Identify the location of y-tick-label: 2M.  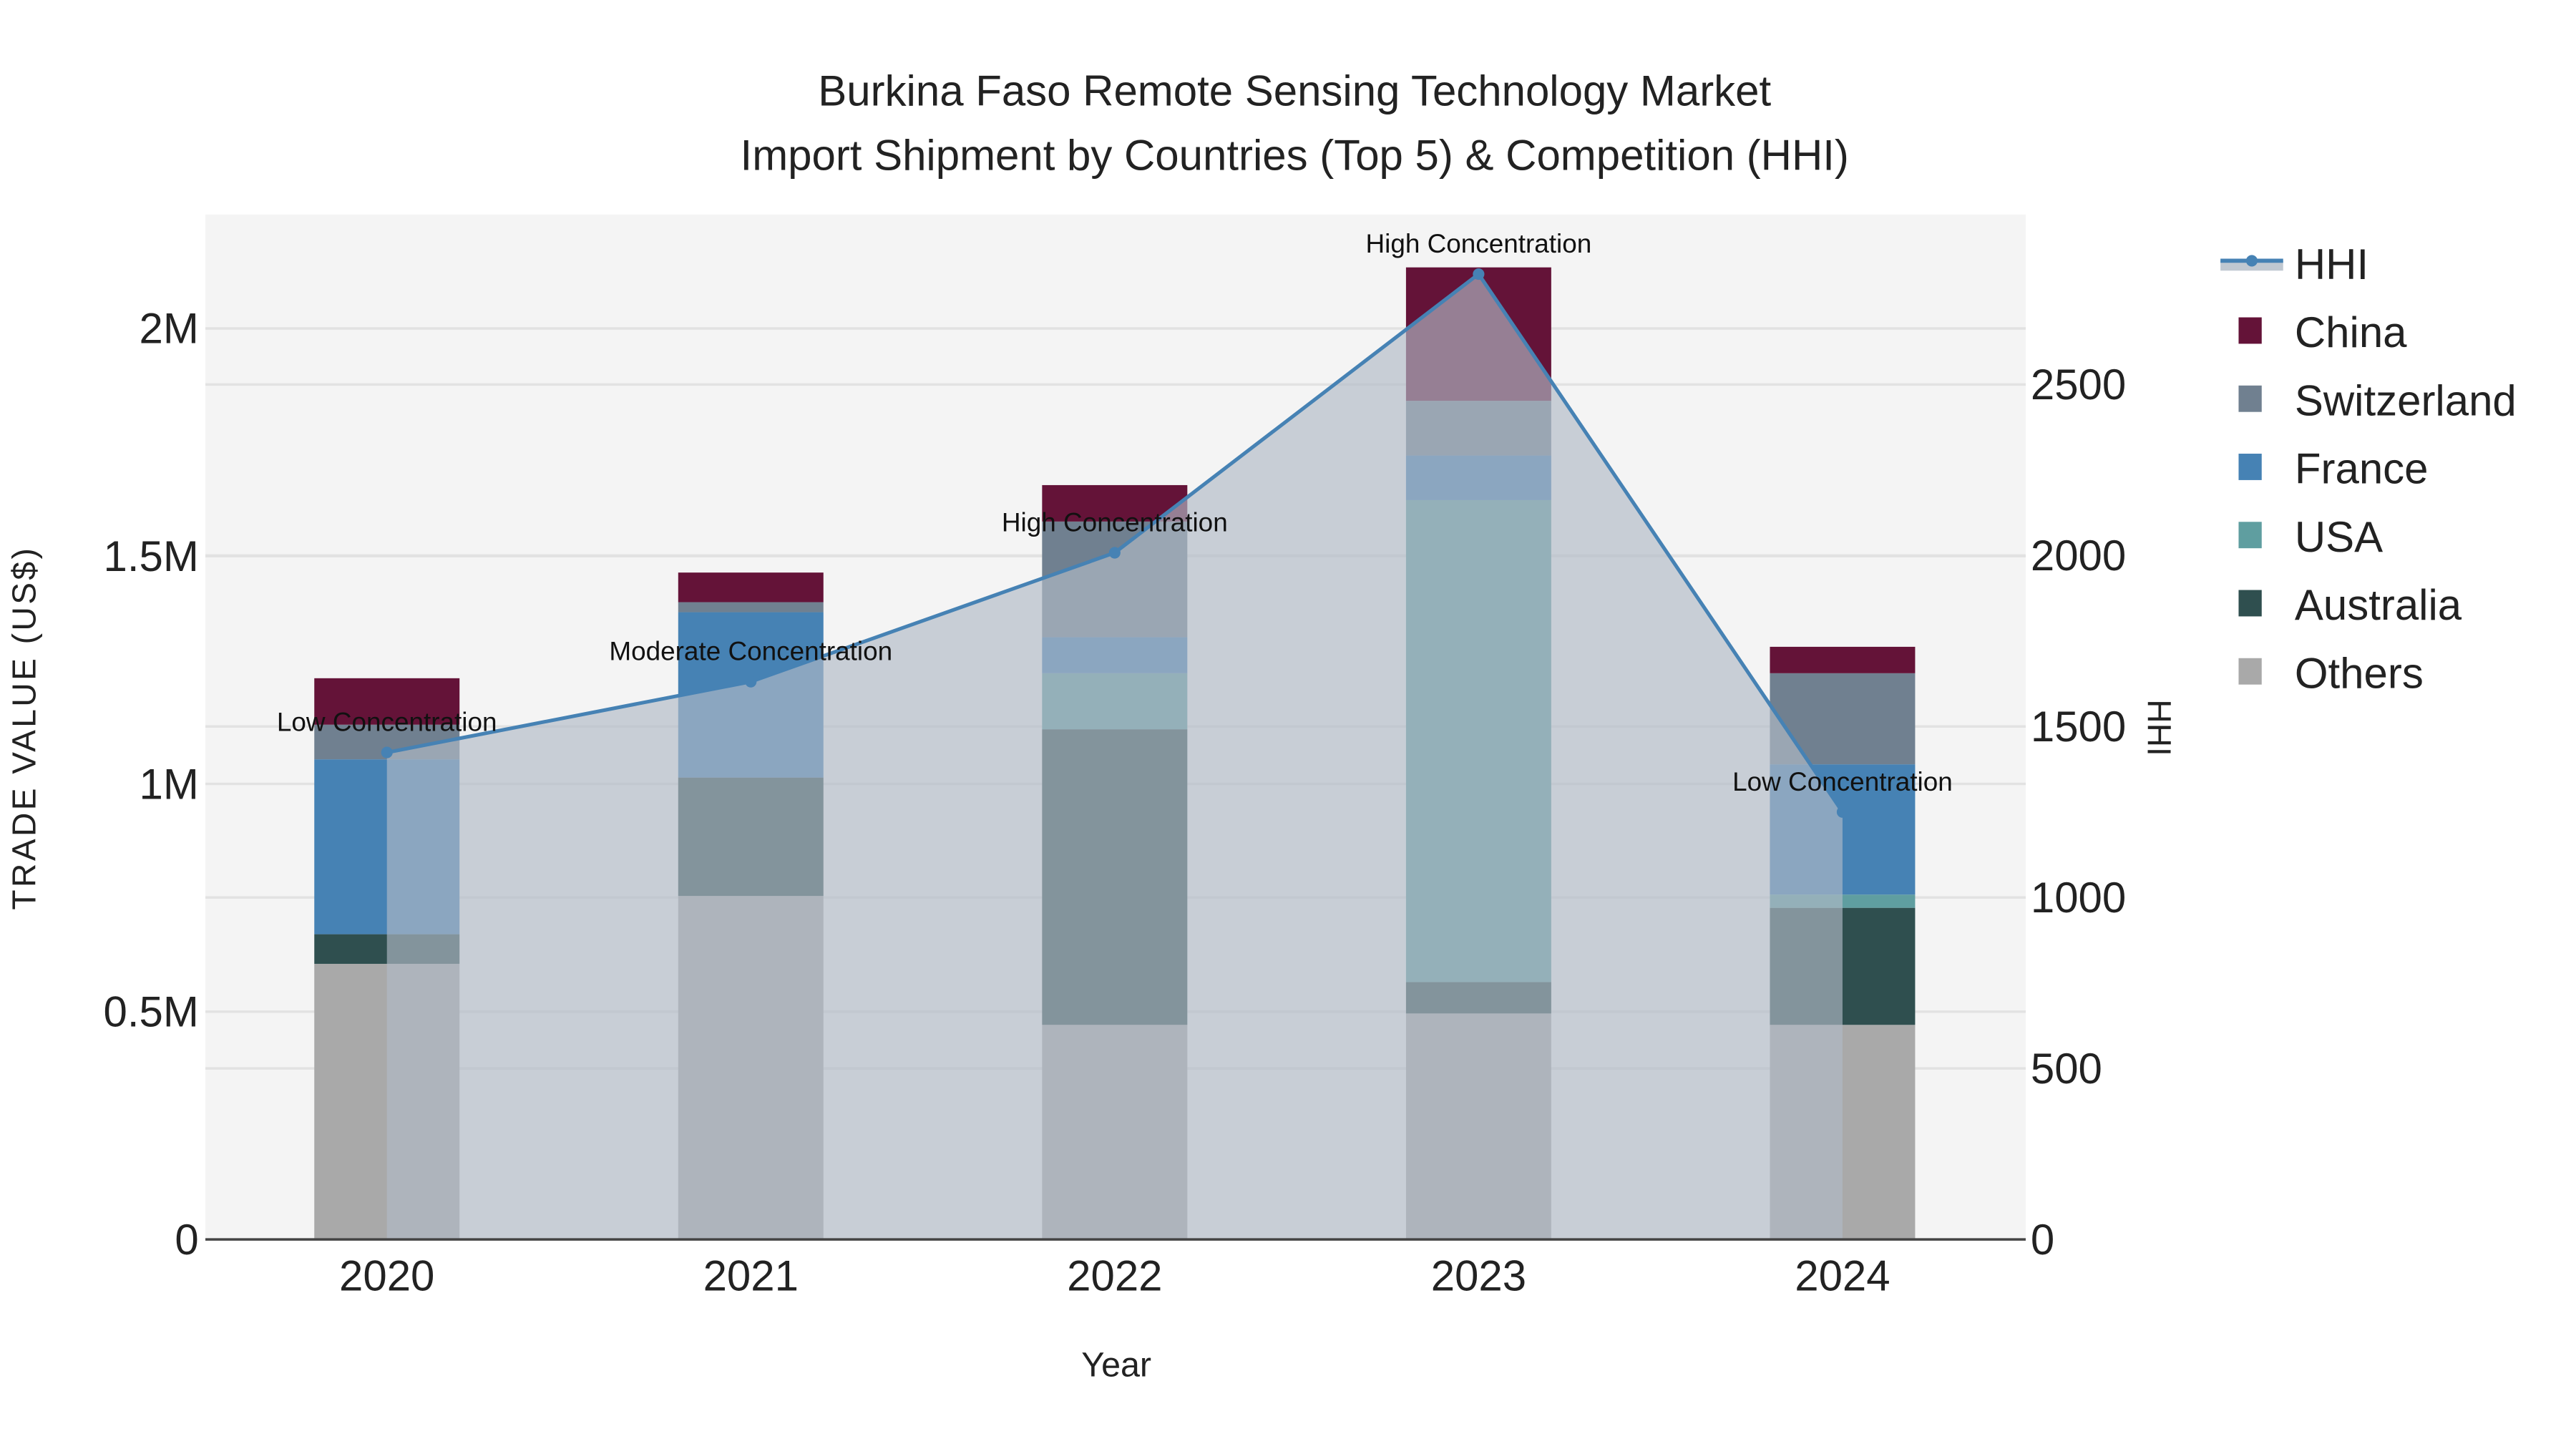
(168, 329).